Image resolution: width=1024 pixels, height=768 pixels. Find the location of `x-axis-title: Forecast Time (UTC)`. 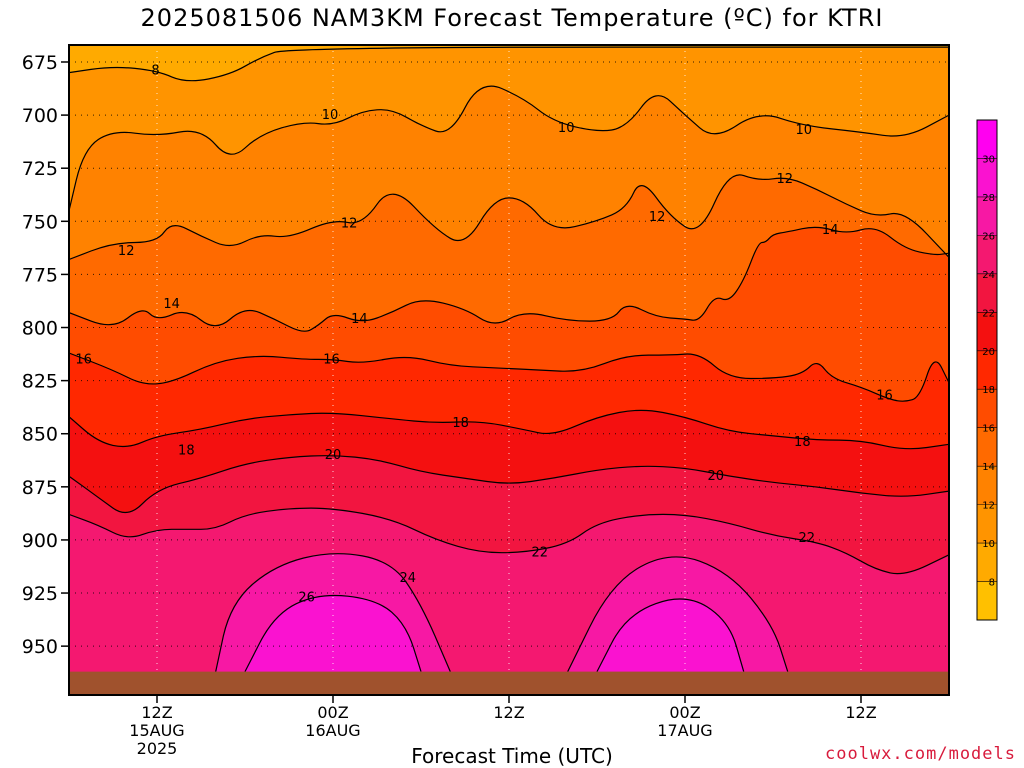

x-axis-title: Forecast Time (UTC) is located at coordinates (512, 756).